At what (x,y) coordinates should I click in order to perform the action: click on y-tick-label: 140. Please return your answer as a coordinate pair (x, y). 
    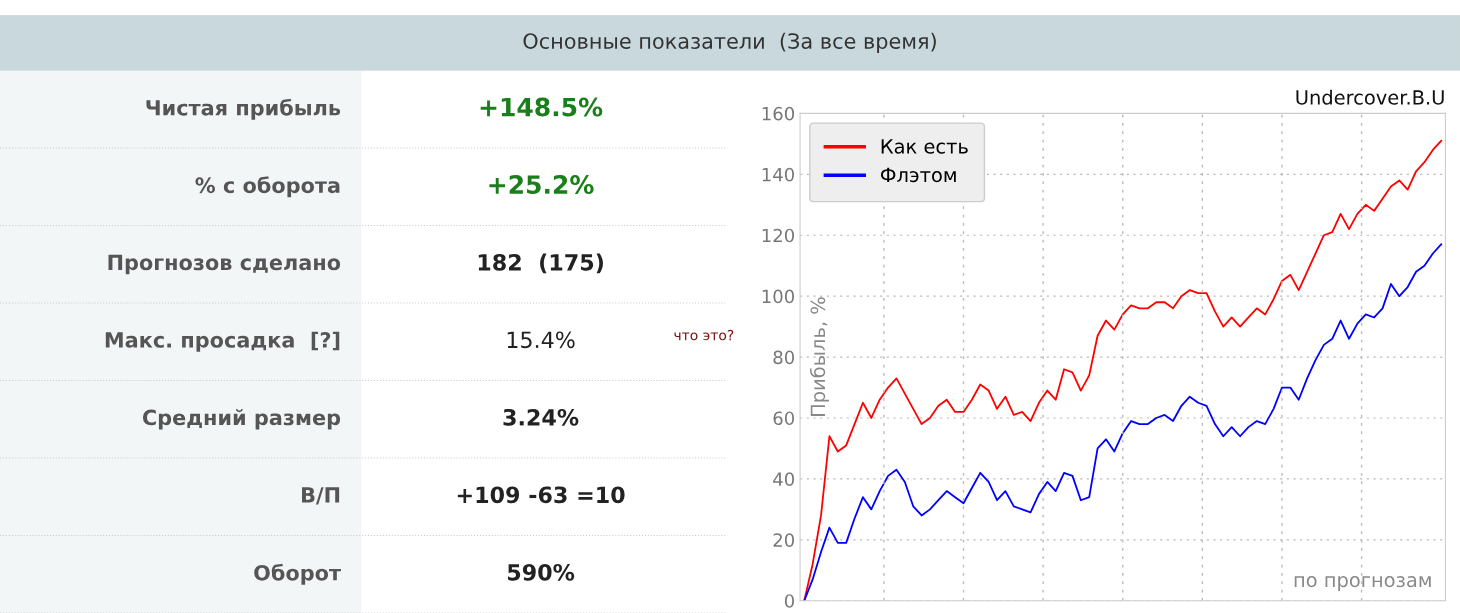
    Looking at the image, I should click on (778, 174).